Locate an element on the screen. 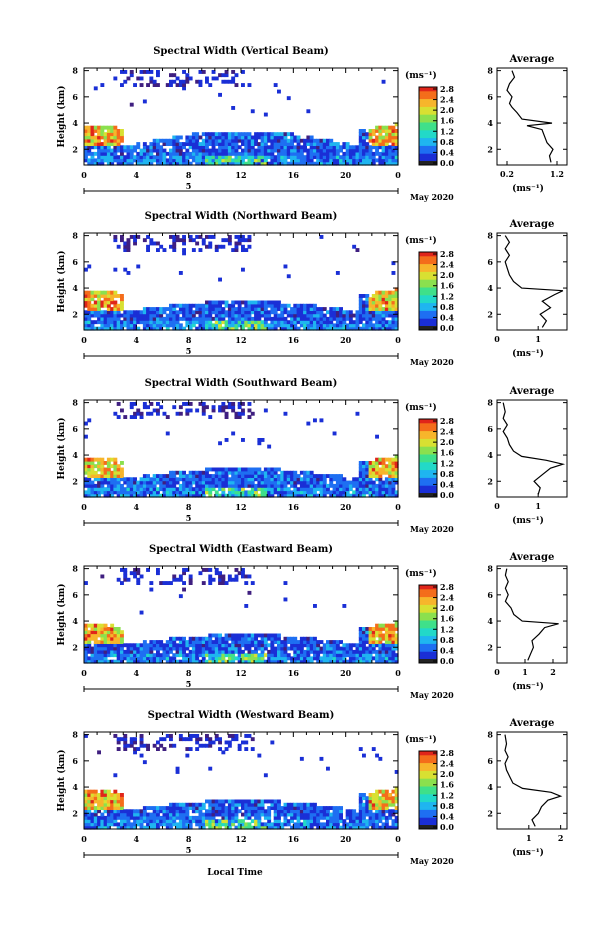  heatmap-cells is located at coordinates (241, 782).